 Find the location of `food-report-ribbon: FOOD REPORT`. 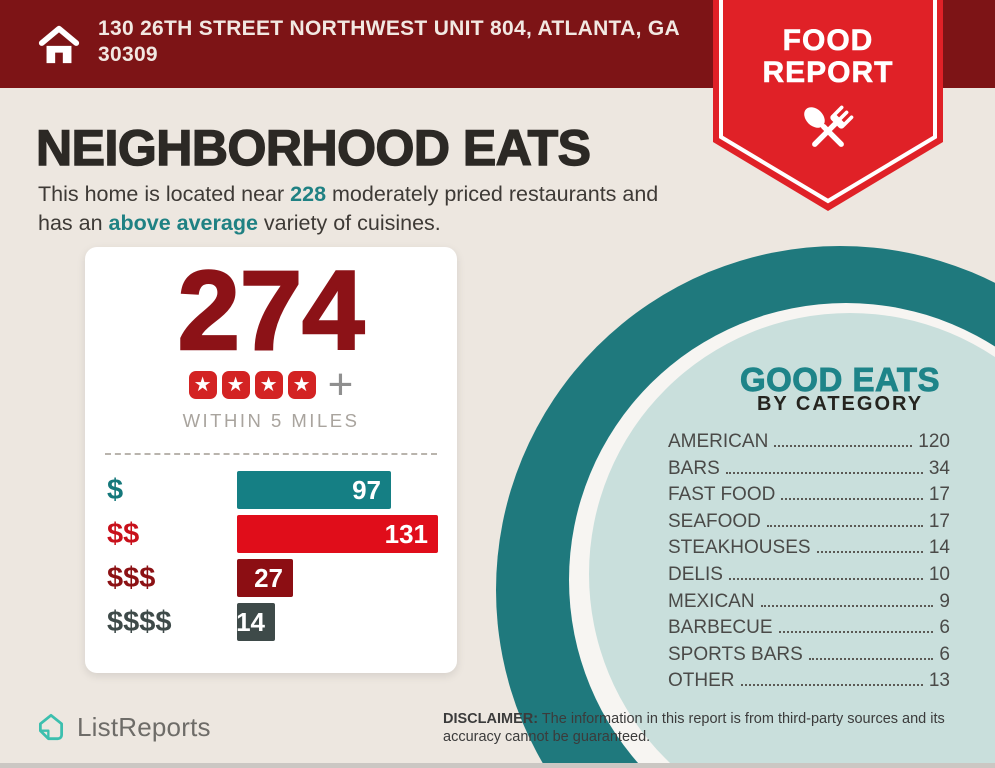

food-report-ribbon: FOOD REPORT is located at coordinates (828, 106).